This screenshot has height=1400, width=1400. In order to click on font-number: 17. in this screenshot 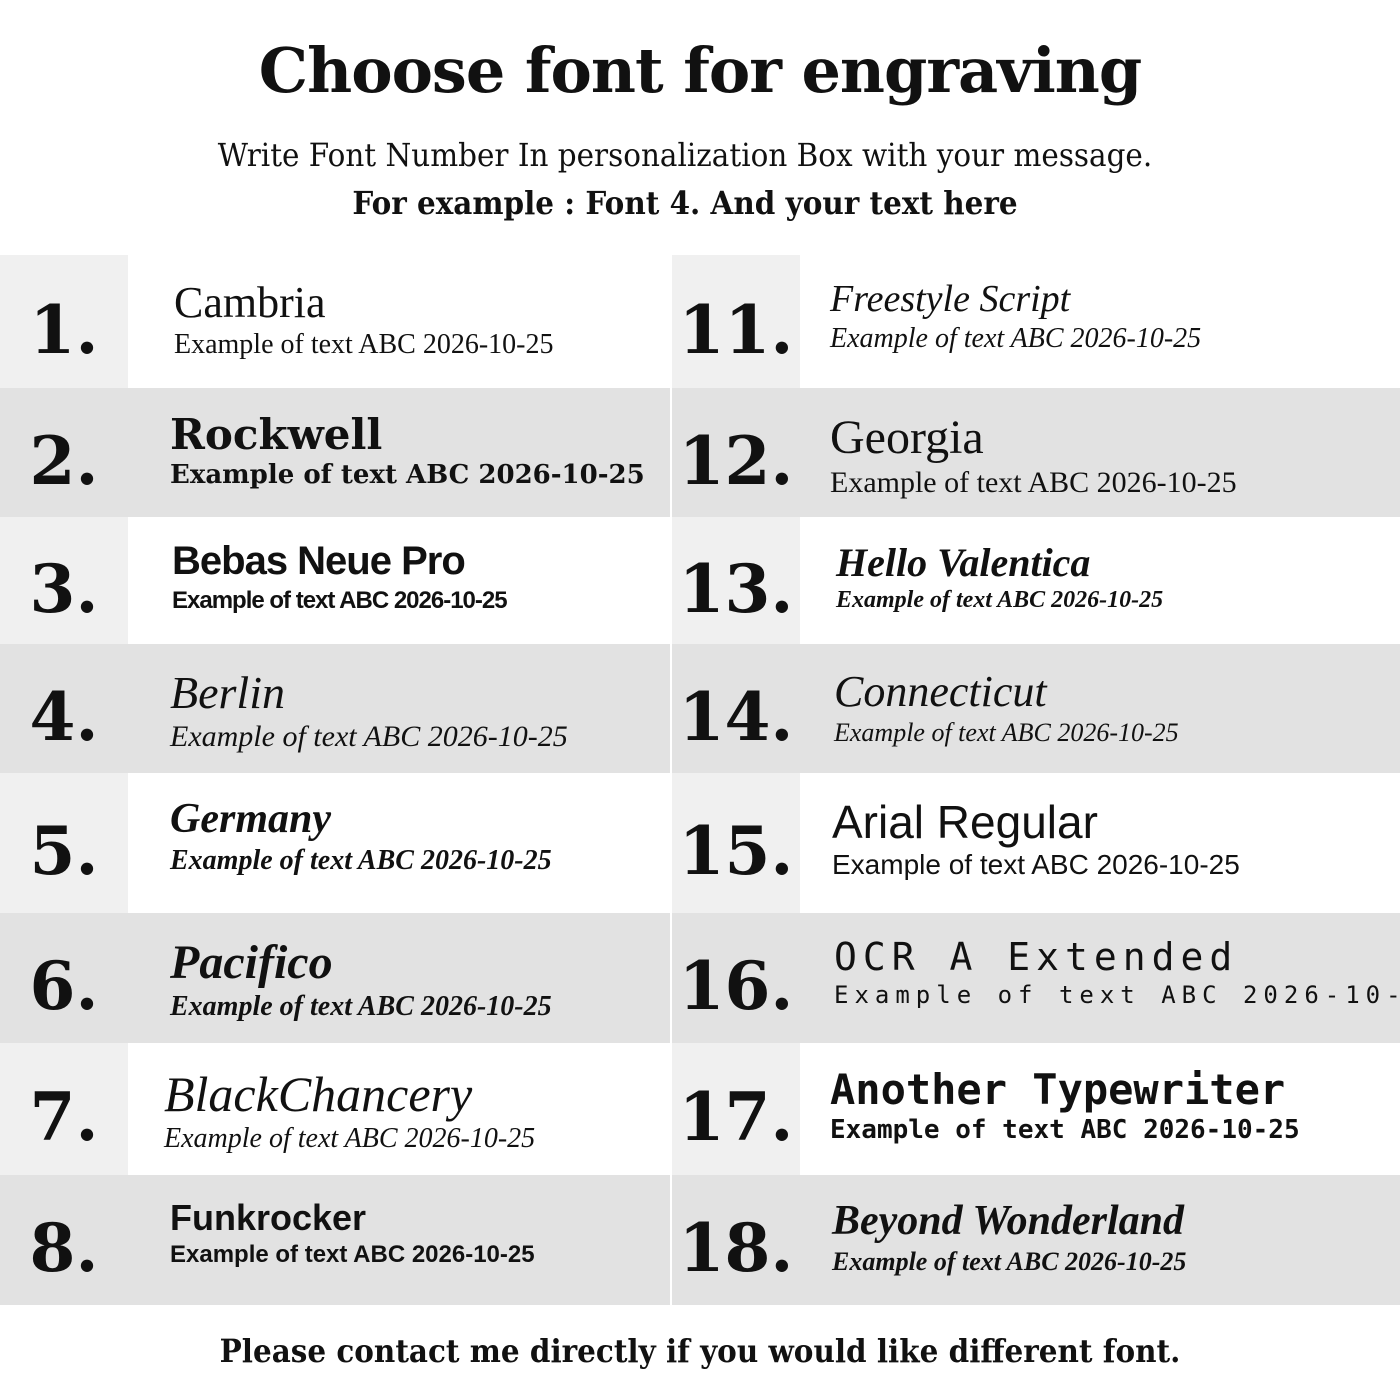, I will do `click(736, 1117)`.